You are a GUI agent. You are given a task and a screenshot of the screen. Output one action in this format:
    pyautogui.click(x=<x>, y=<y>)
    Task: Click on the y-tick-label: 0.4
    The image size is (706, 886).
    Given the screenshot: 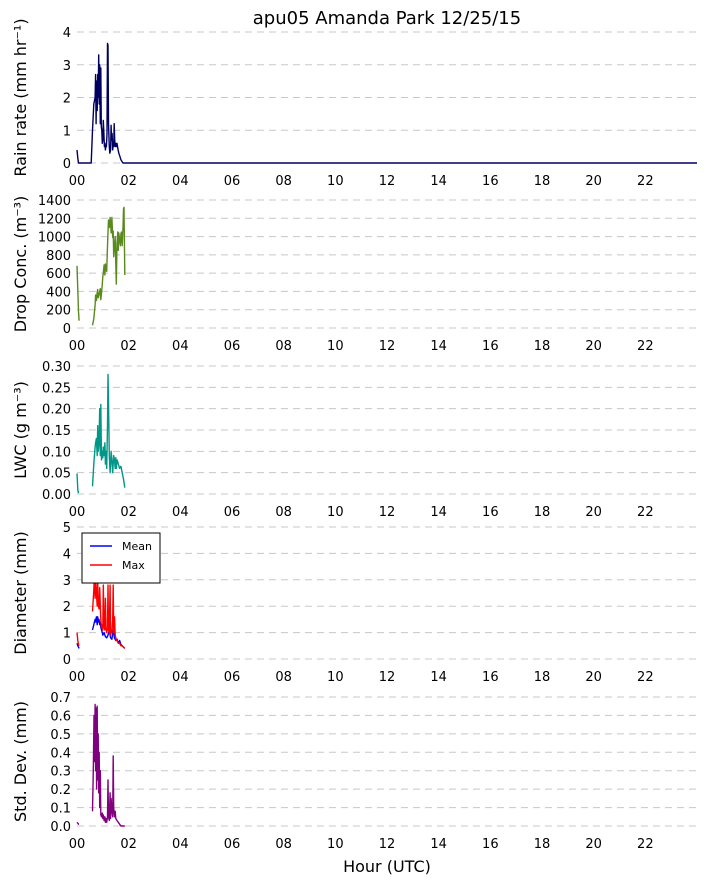 What is the action you would take?
    pyautogui.click(x=60, y=753)
    